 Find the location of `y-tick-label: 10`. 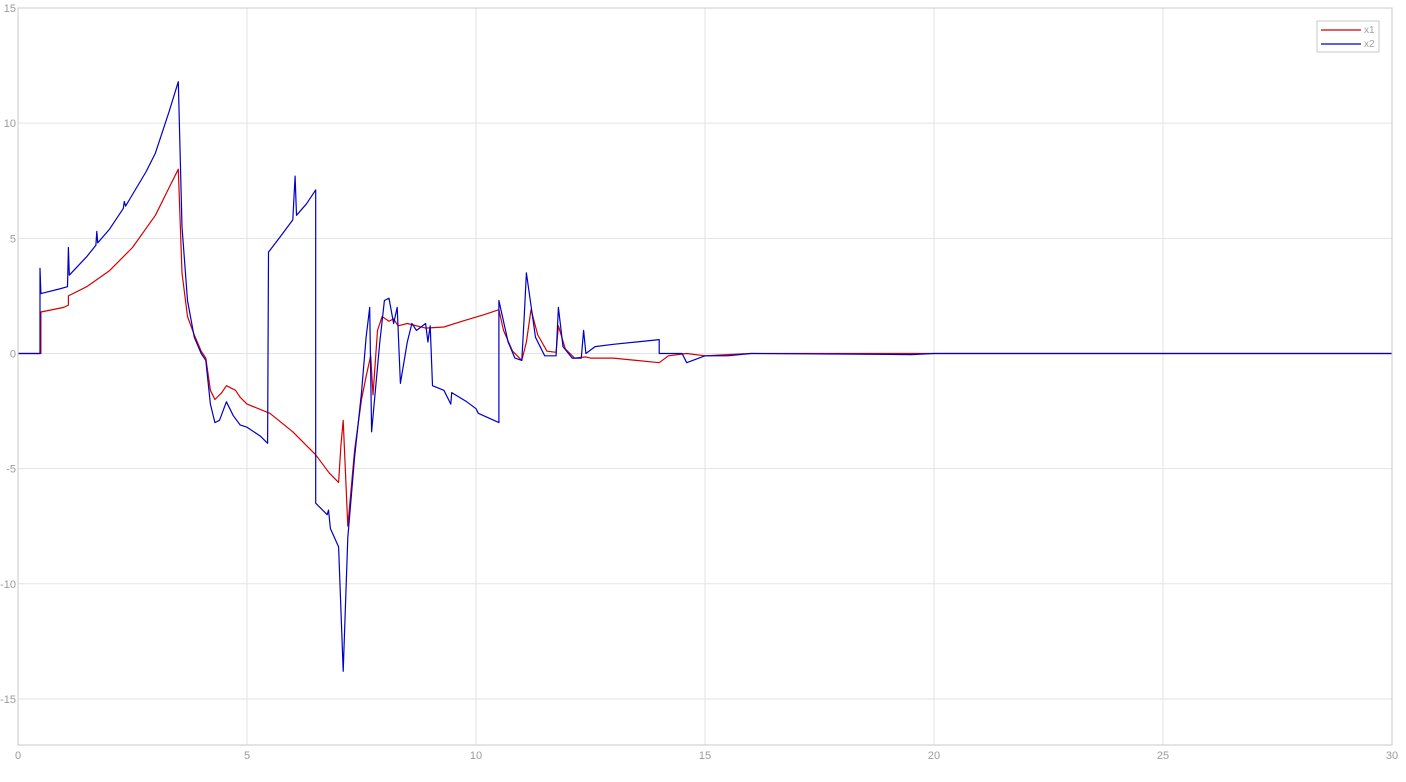

y-tick-label: 10 is located at coordinates (10, 124).